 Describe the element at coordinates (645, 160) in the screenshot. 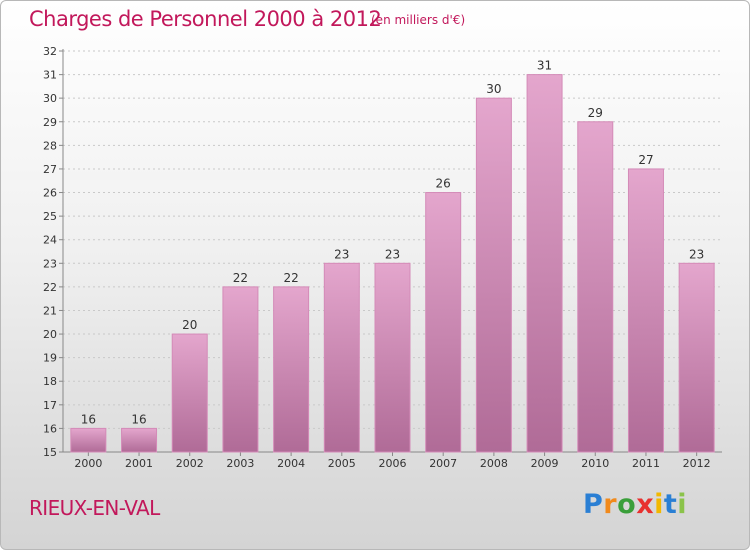

I see `bar-value-label: 27` at that location.